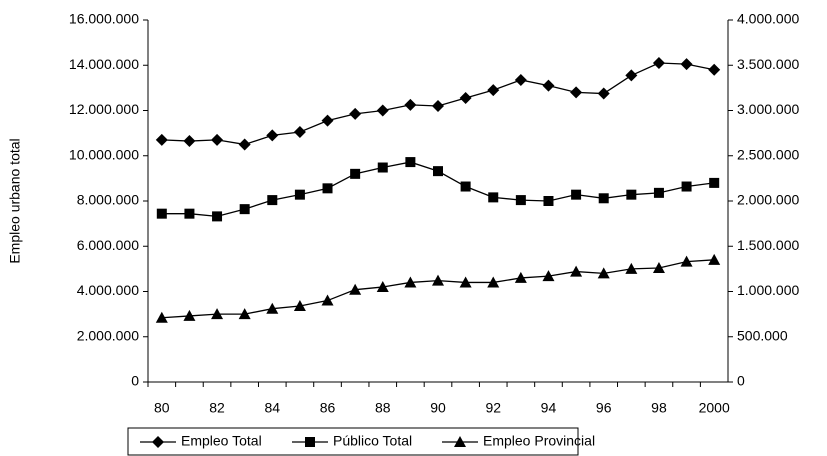 The image size is (827, 456). I want to click on legend-box, so click(353, 441).